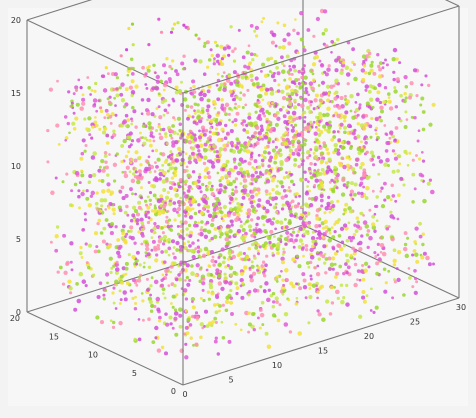 The width and height of the screenshot is (476, 418). Describe the element at coordinates (173, 391) in the screenshot. I see `x-tick-label: 0` at that location.